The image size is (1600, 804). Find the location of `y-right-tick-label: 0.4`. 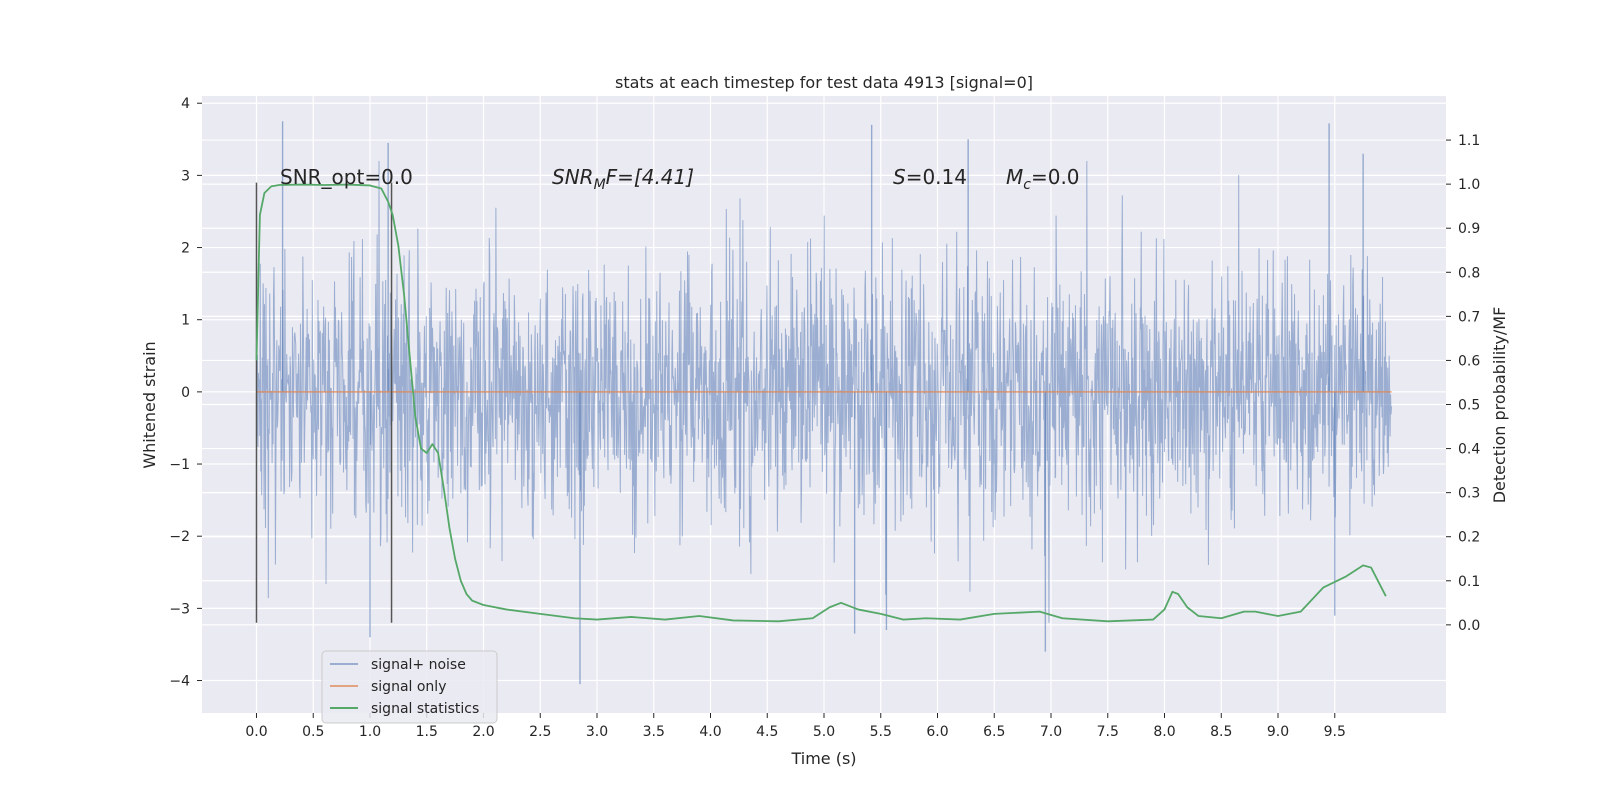

y-right-tick-label: 0.4 is located at coordinates (1469, 450).